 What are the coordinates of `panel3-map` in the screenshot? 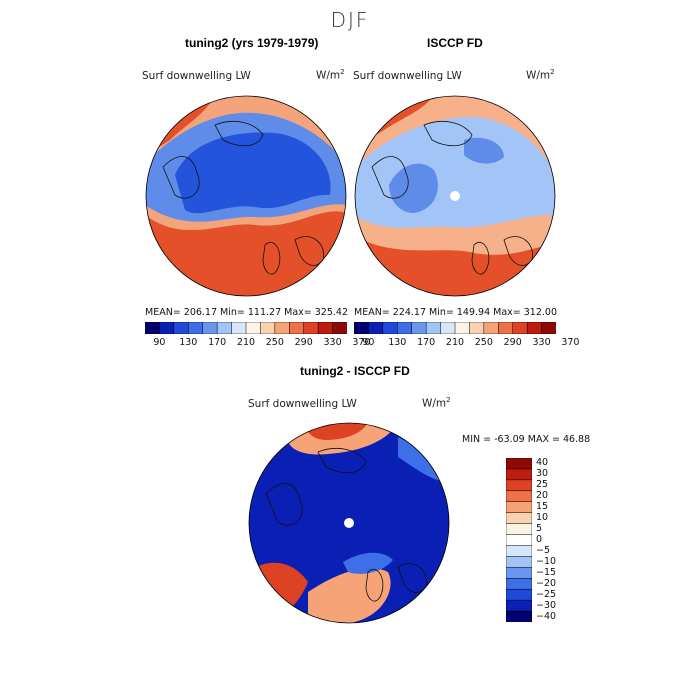 It's located at (349, 523).